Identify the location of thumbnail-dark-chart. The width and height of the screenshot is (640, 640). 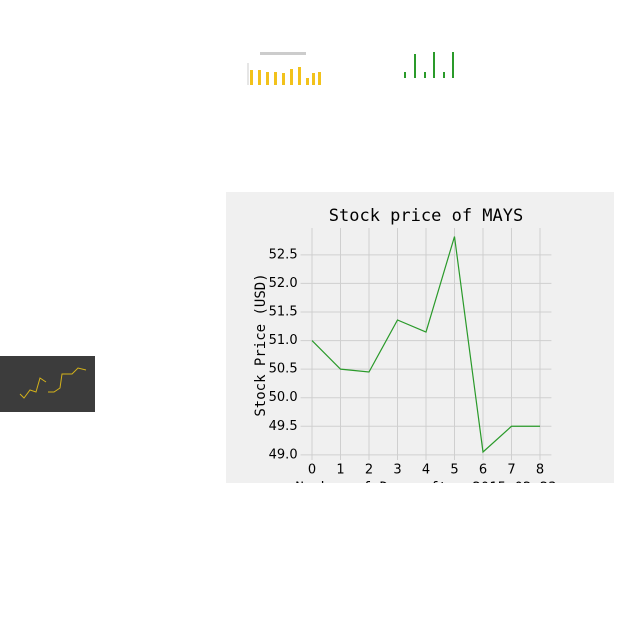
(47, 384).